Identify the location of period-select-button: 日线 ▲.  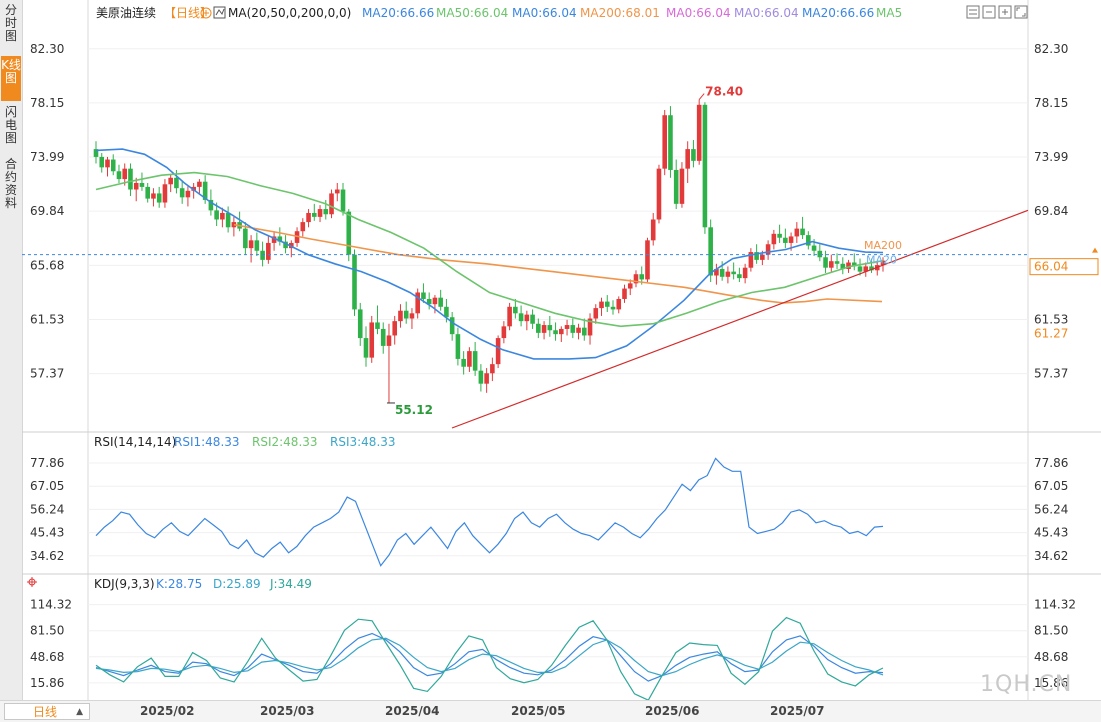
(47, 711).